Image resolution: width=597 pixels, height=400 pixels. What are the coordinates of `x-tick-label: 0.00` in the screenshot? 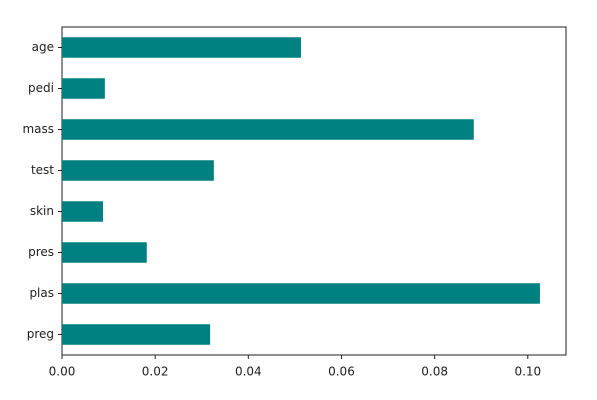 It's located at (62, 372).